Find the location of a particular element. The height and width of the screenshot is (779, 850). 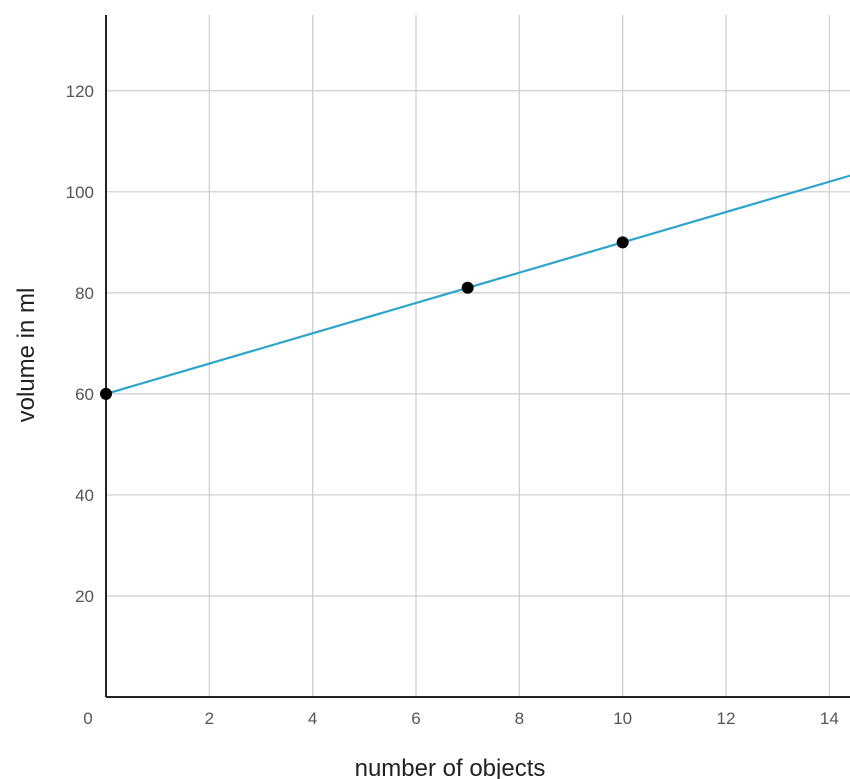

x-tick-label-12: 12 is located at coordinates (726, 718).